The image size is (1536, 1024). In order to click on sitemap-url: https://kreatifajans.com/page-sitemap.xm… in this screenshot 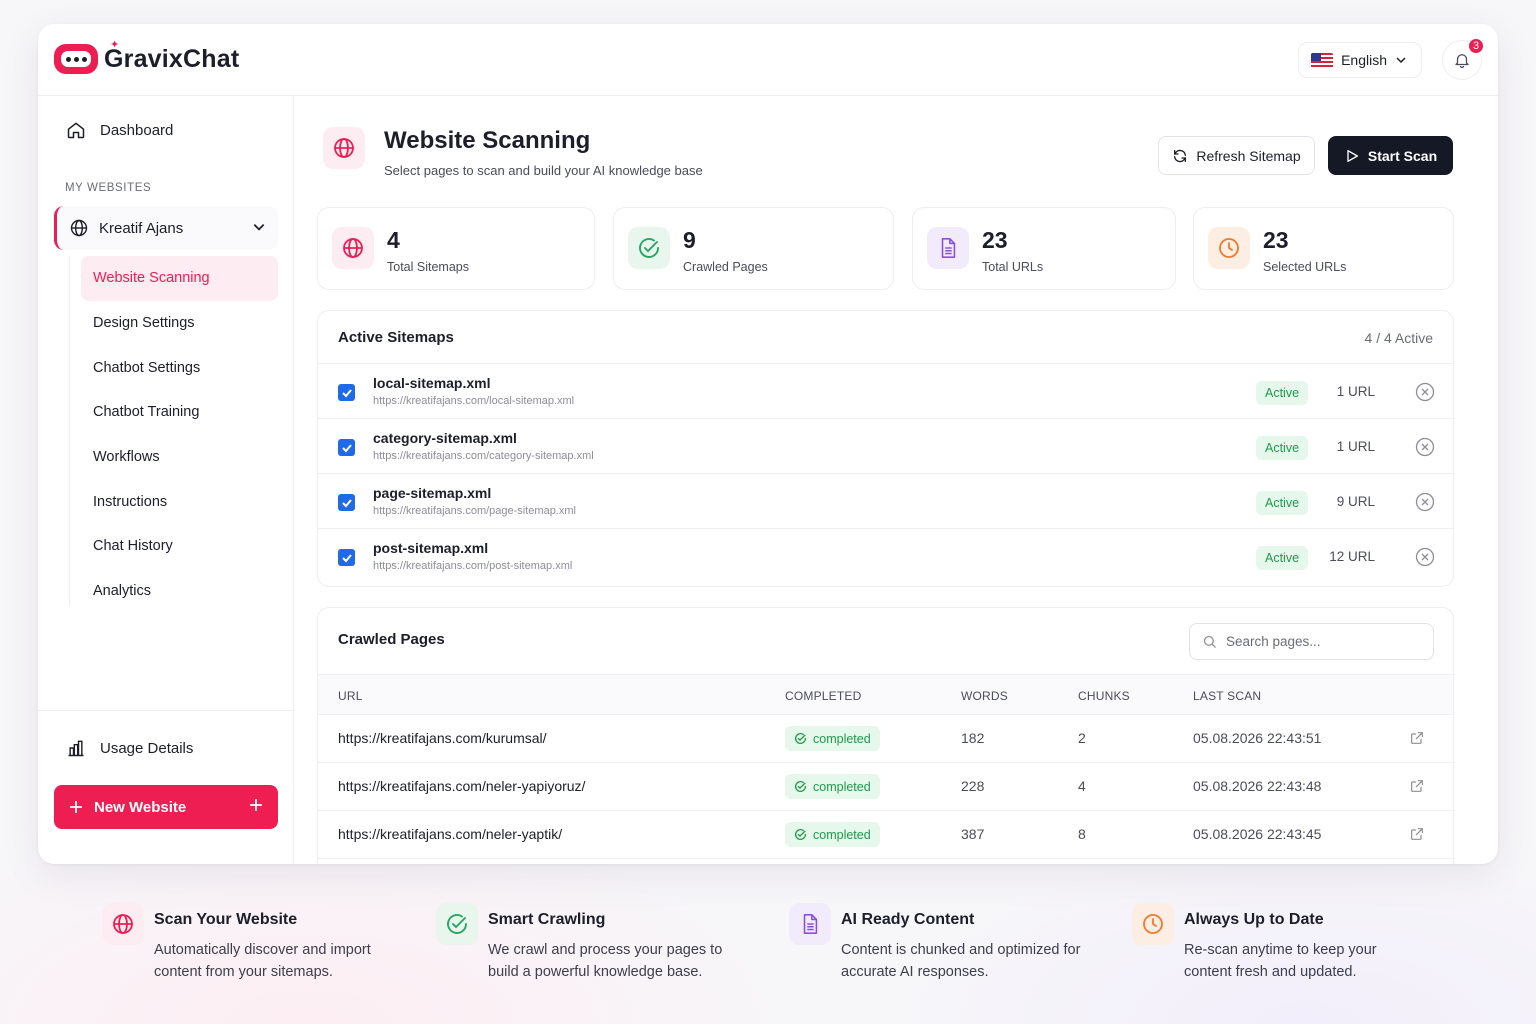, I will do `click(474, 511)`.